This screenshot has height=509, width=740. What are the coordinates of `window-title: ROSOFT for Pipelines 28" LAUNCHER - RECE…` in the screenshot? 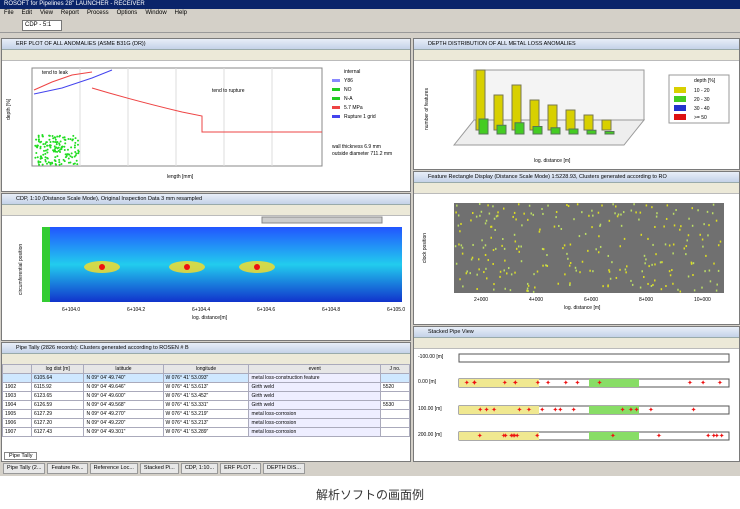 It's located at (370, 4).